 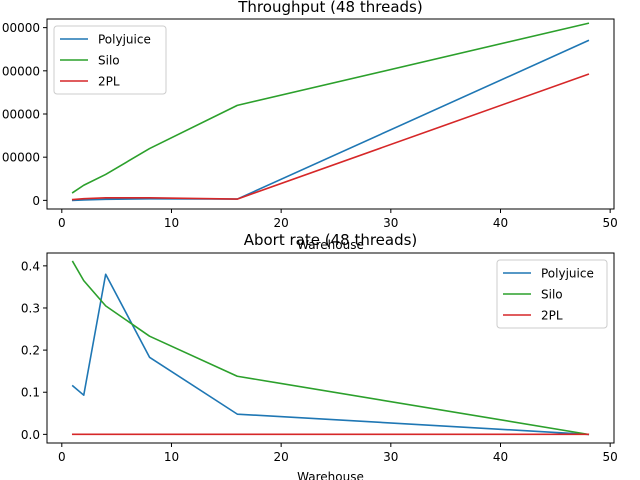 I want to click on y-tick-label: 0.1, so click(x=30, y=393).